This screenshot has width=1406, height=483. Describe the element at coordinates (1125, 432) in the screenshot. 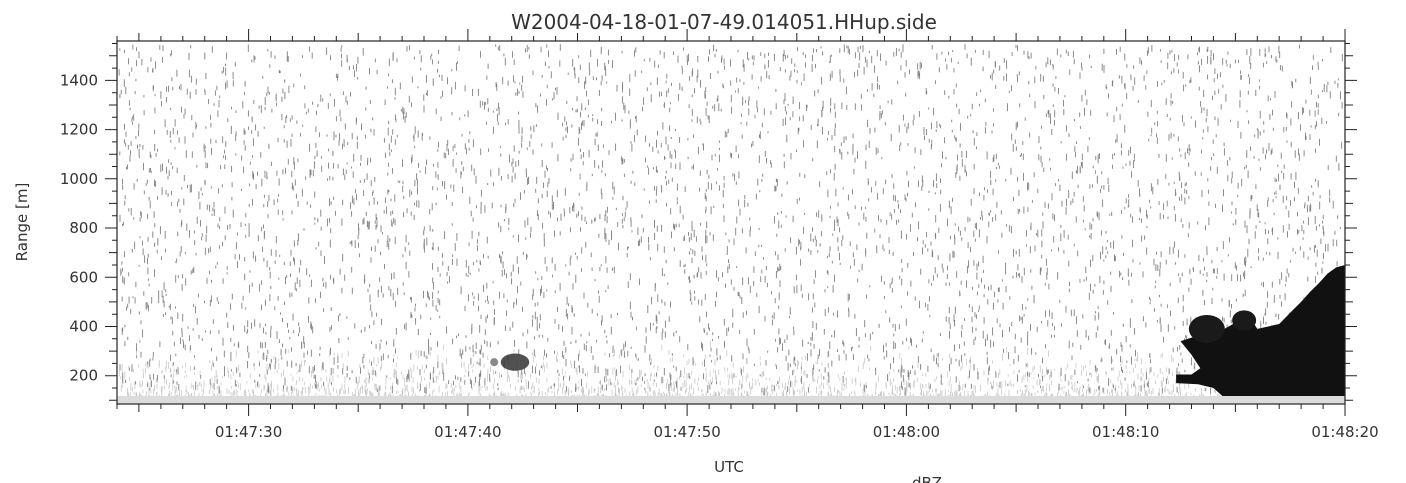

I see `x-tick-label: 01:48:10` at that location.